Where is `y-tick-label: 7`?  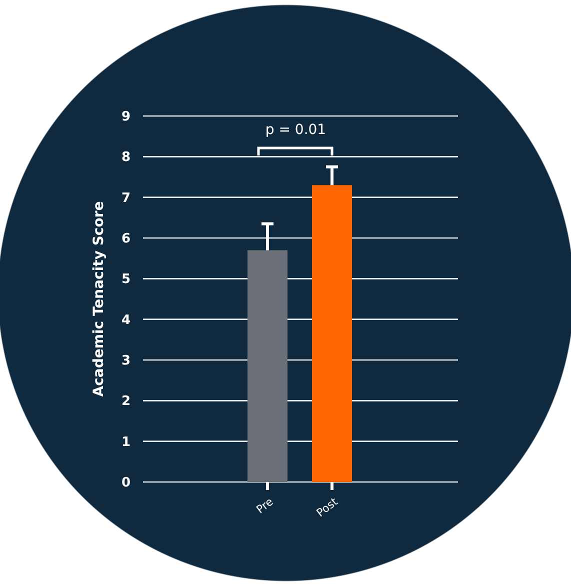
y-tick-label: 7 is located at coordinates (126, 198).